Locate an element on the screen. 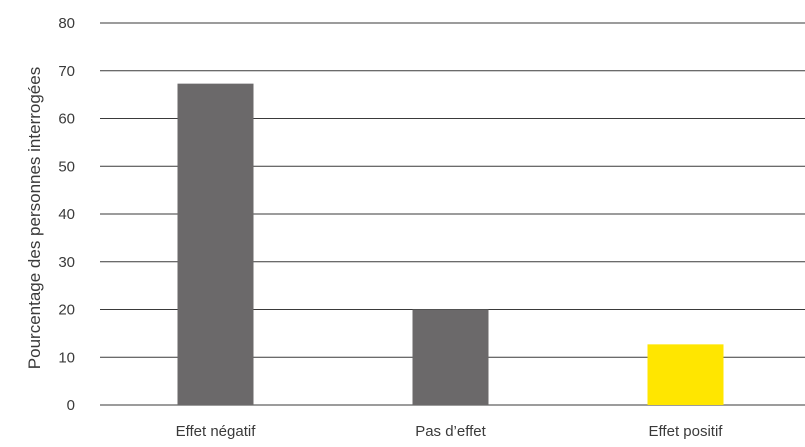  y-tick-label: 80 is located at coordinates (66, 23).